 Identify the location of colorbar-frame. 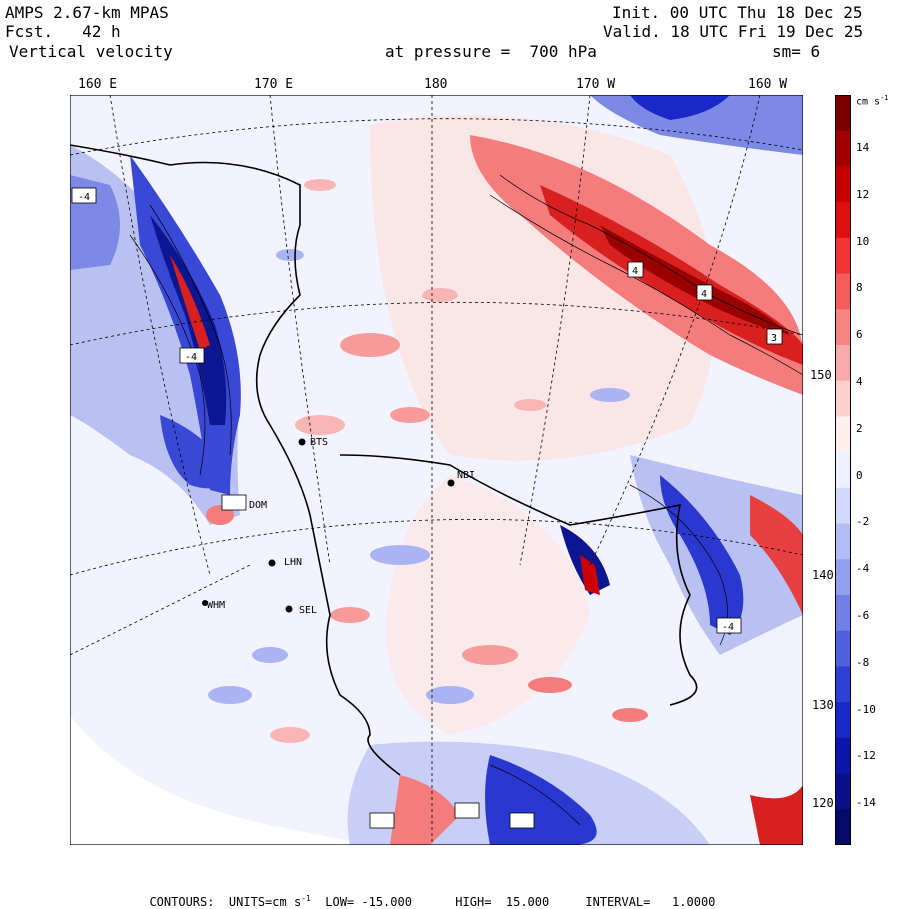
(843, 470).